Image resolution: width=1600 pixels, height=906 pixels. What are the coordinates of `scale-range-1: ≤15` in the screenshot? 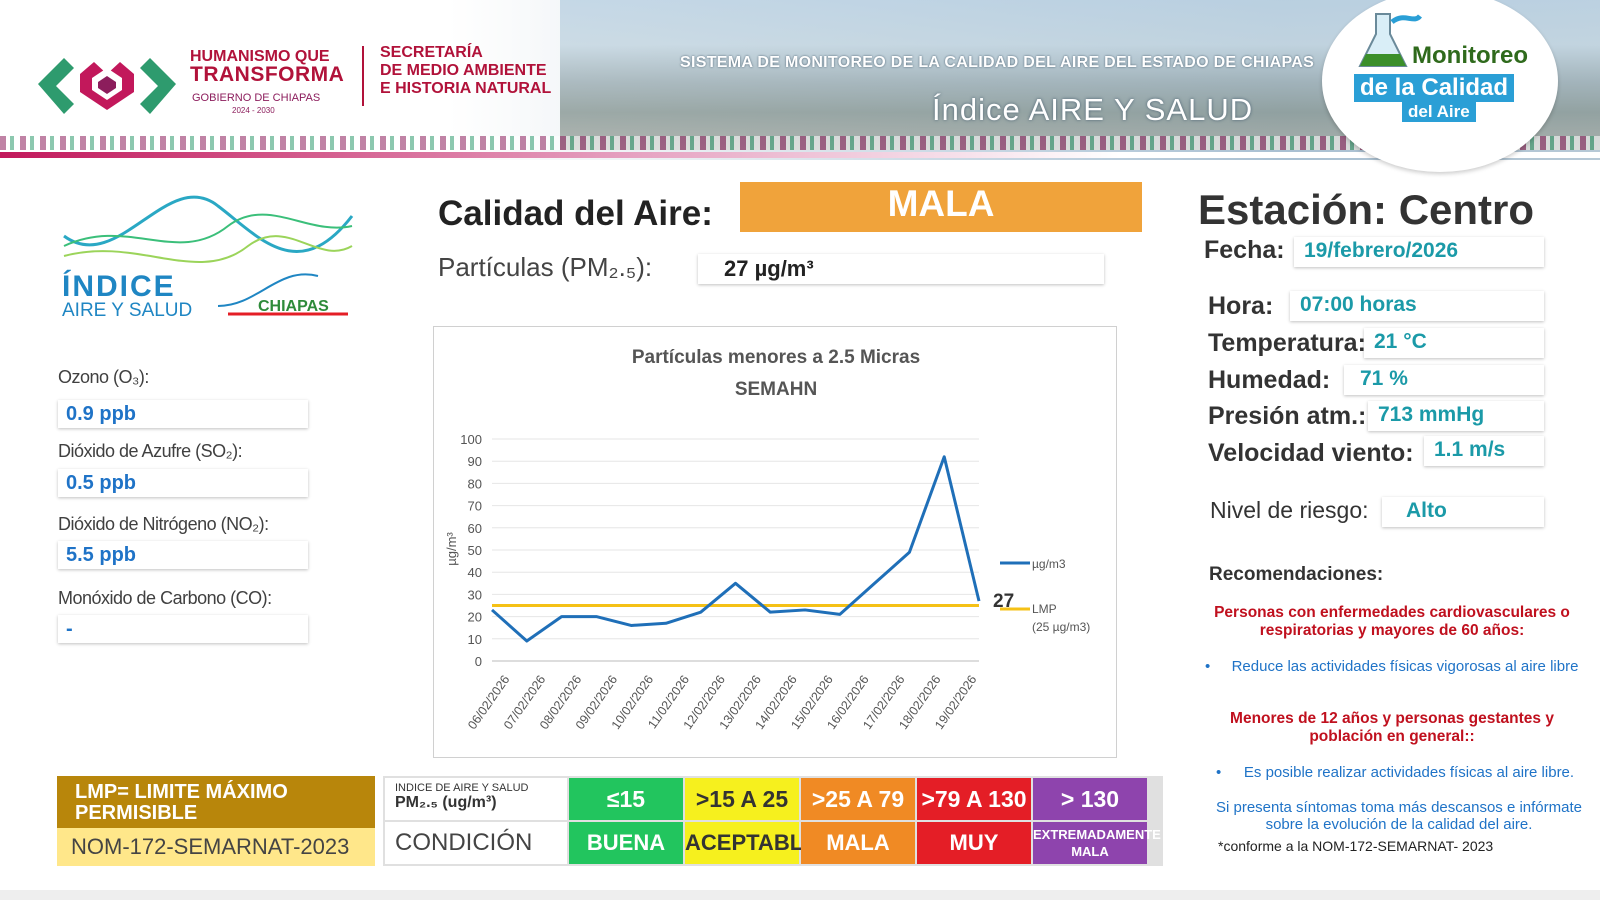 It's located at (626, 799).